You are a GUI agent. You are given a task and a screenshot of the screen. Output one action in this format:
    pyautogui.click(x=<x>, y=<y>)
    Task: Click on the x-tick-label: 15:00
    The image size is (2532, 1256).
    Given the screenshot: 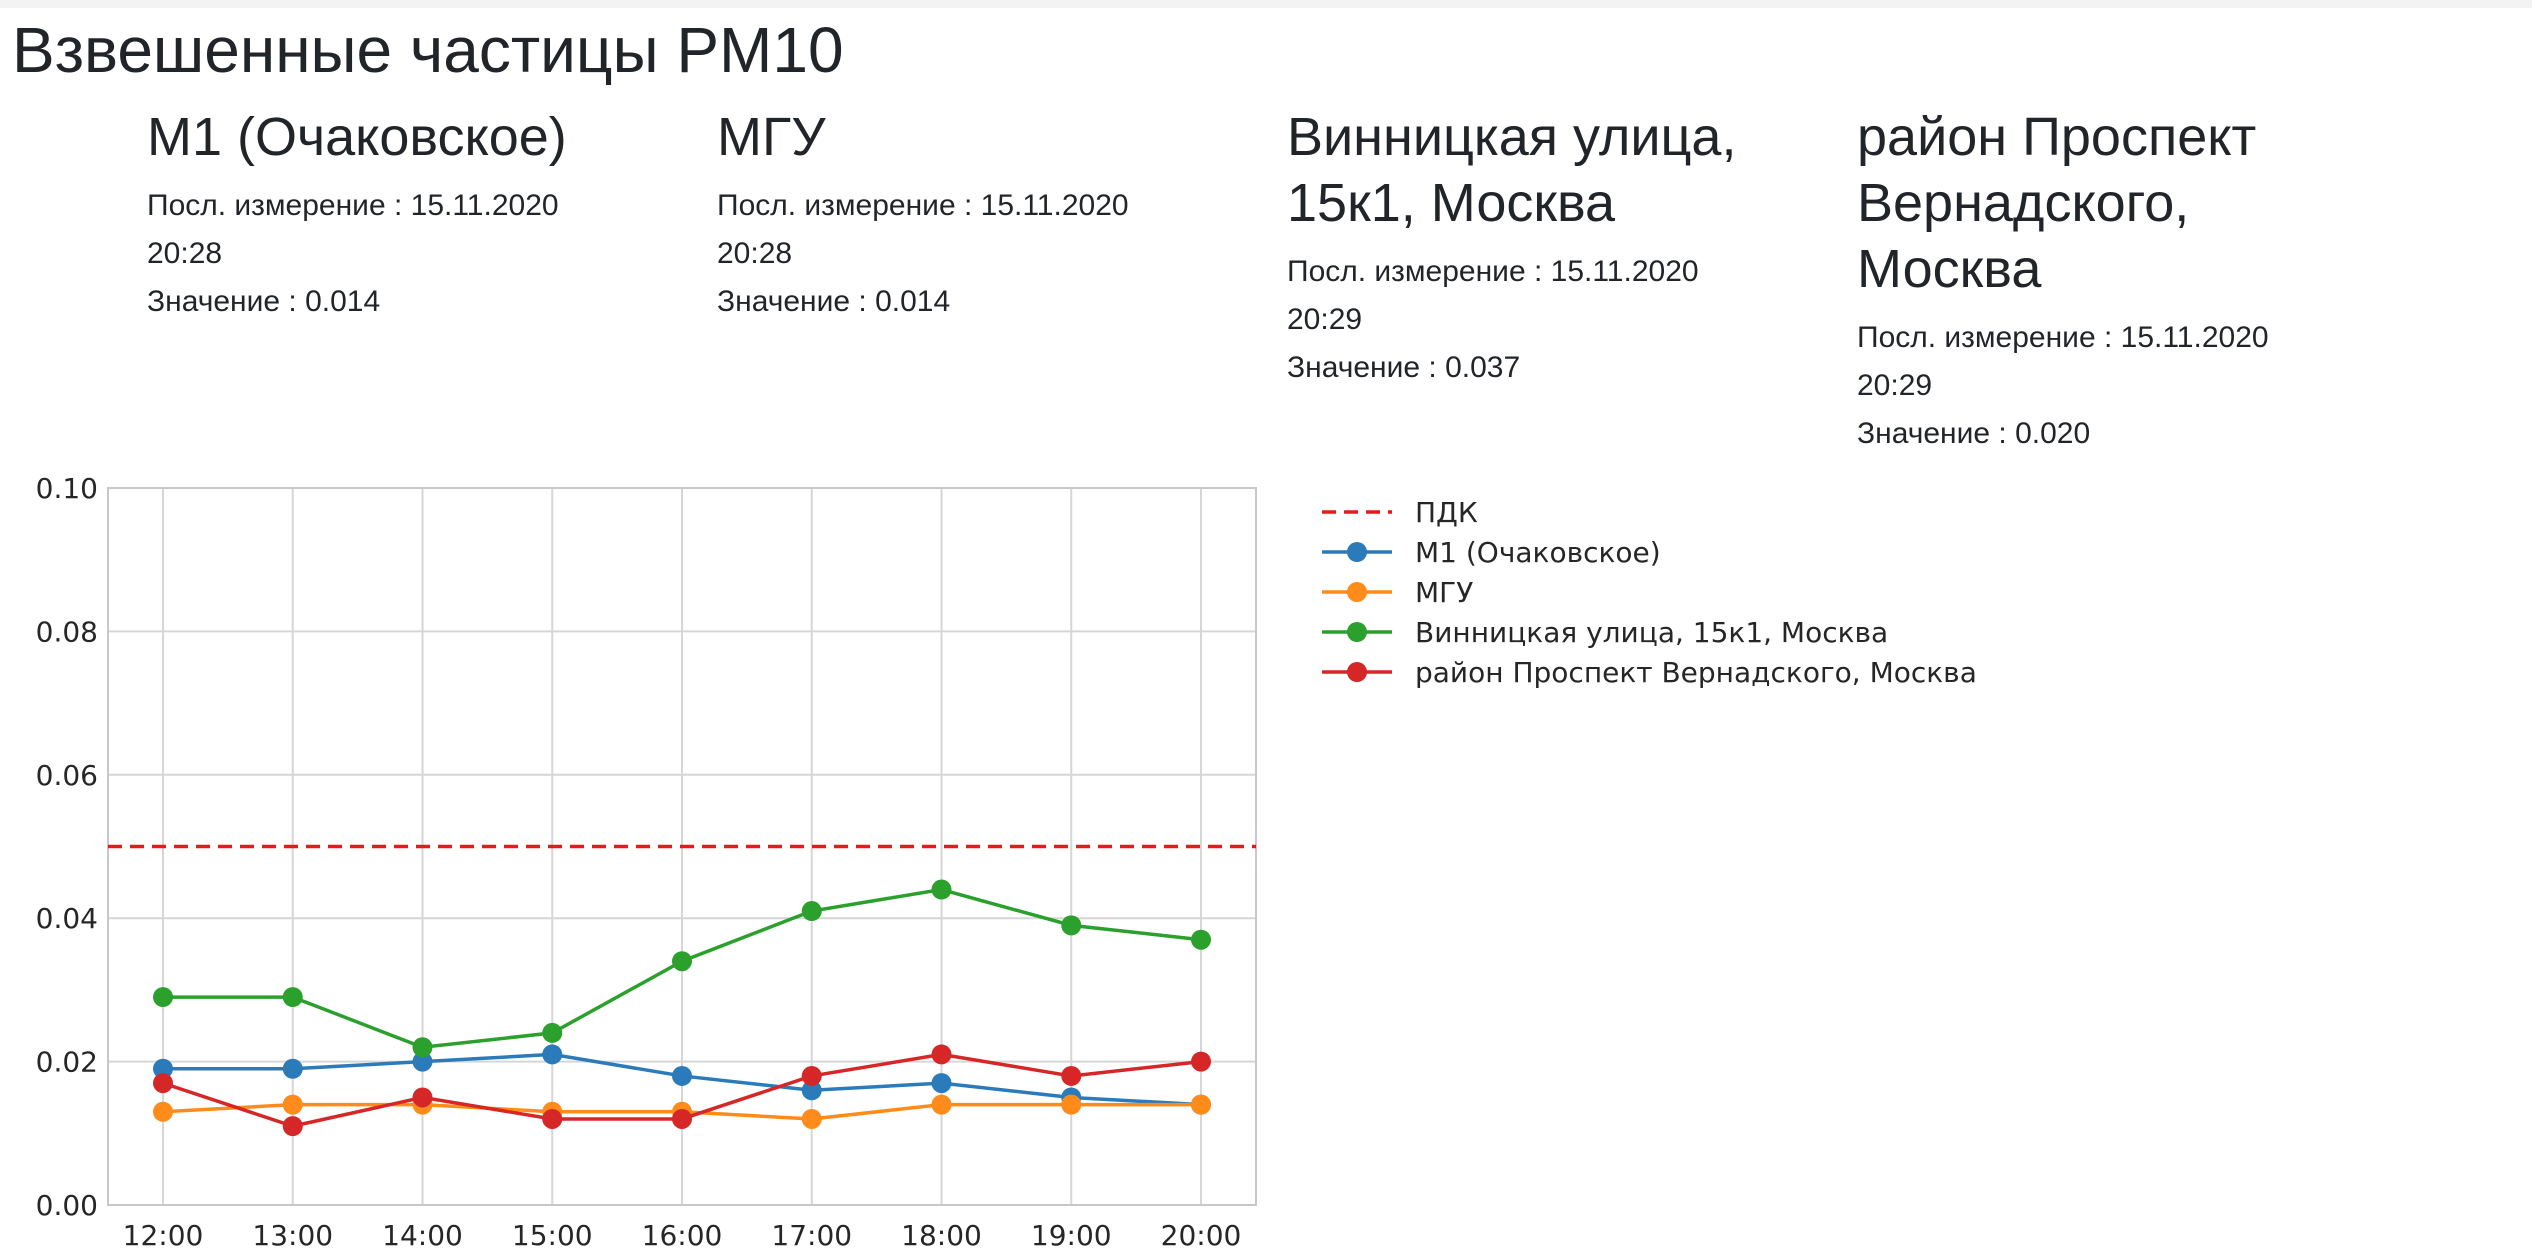 What is the action you would take?
    pyautogui.click(x=552, y=1235)
    